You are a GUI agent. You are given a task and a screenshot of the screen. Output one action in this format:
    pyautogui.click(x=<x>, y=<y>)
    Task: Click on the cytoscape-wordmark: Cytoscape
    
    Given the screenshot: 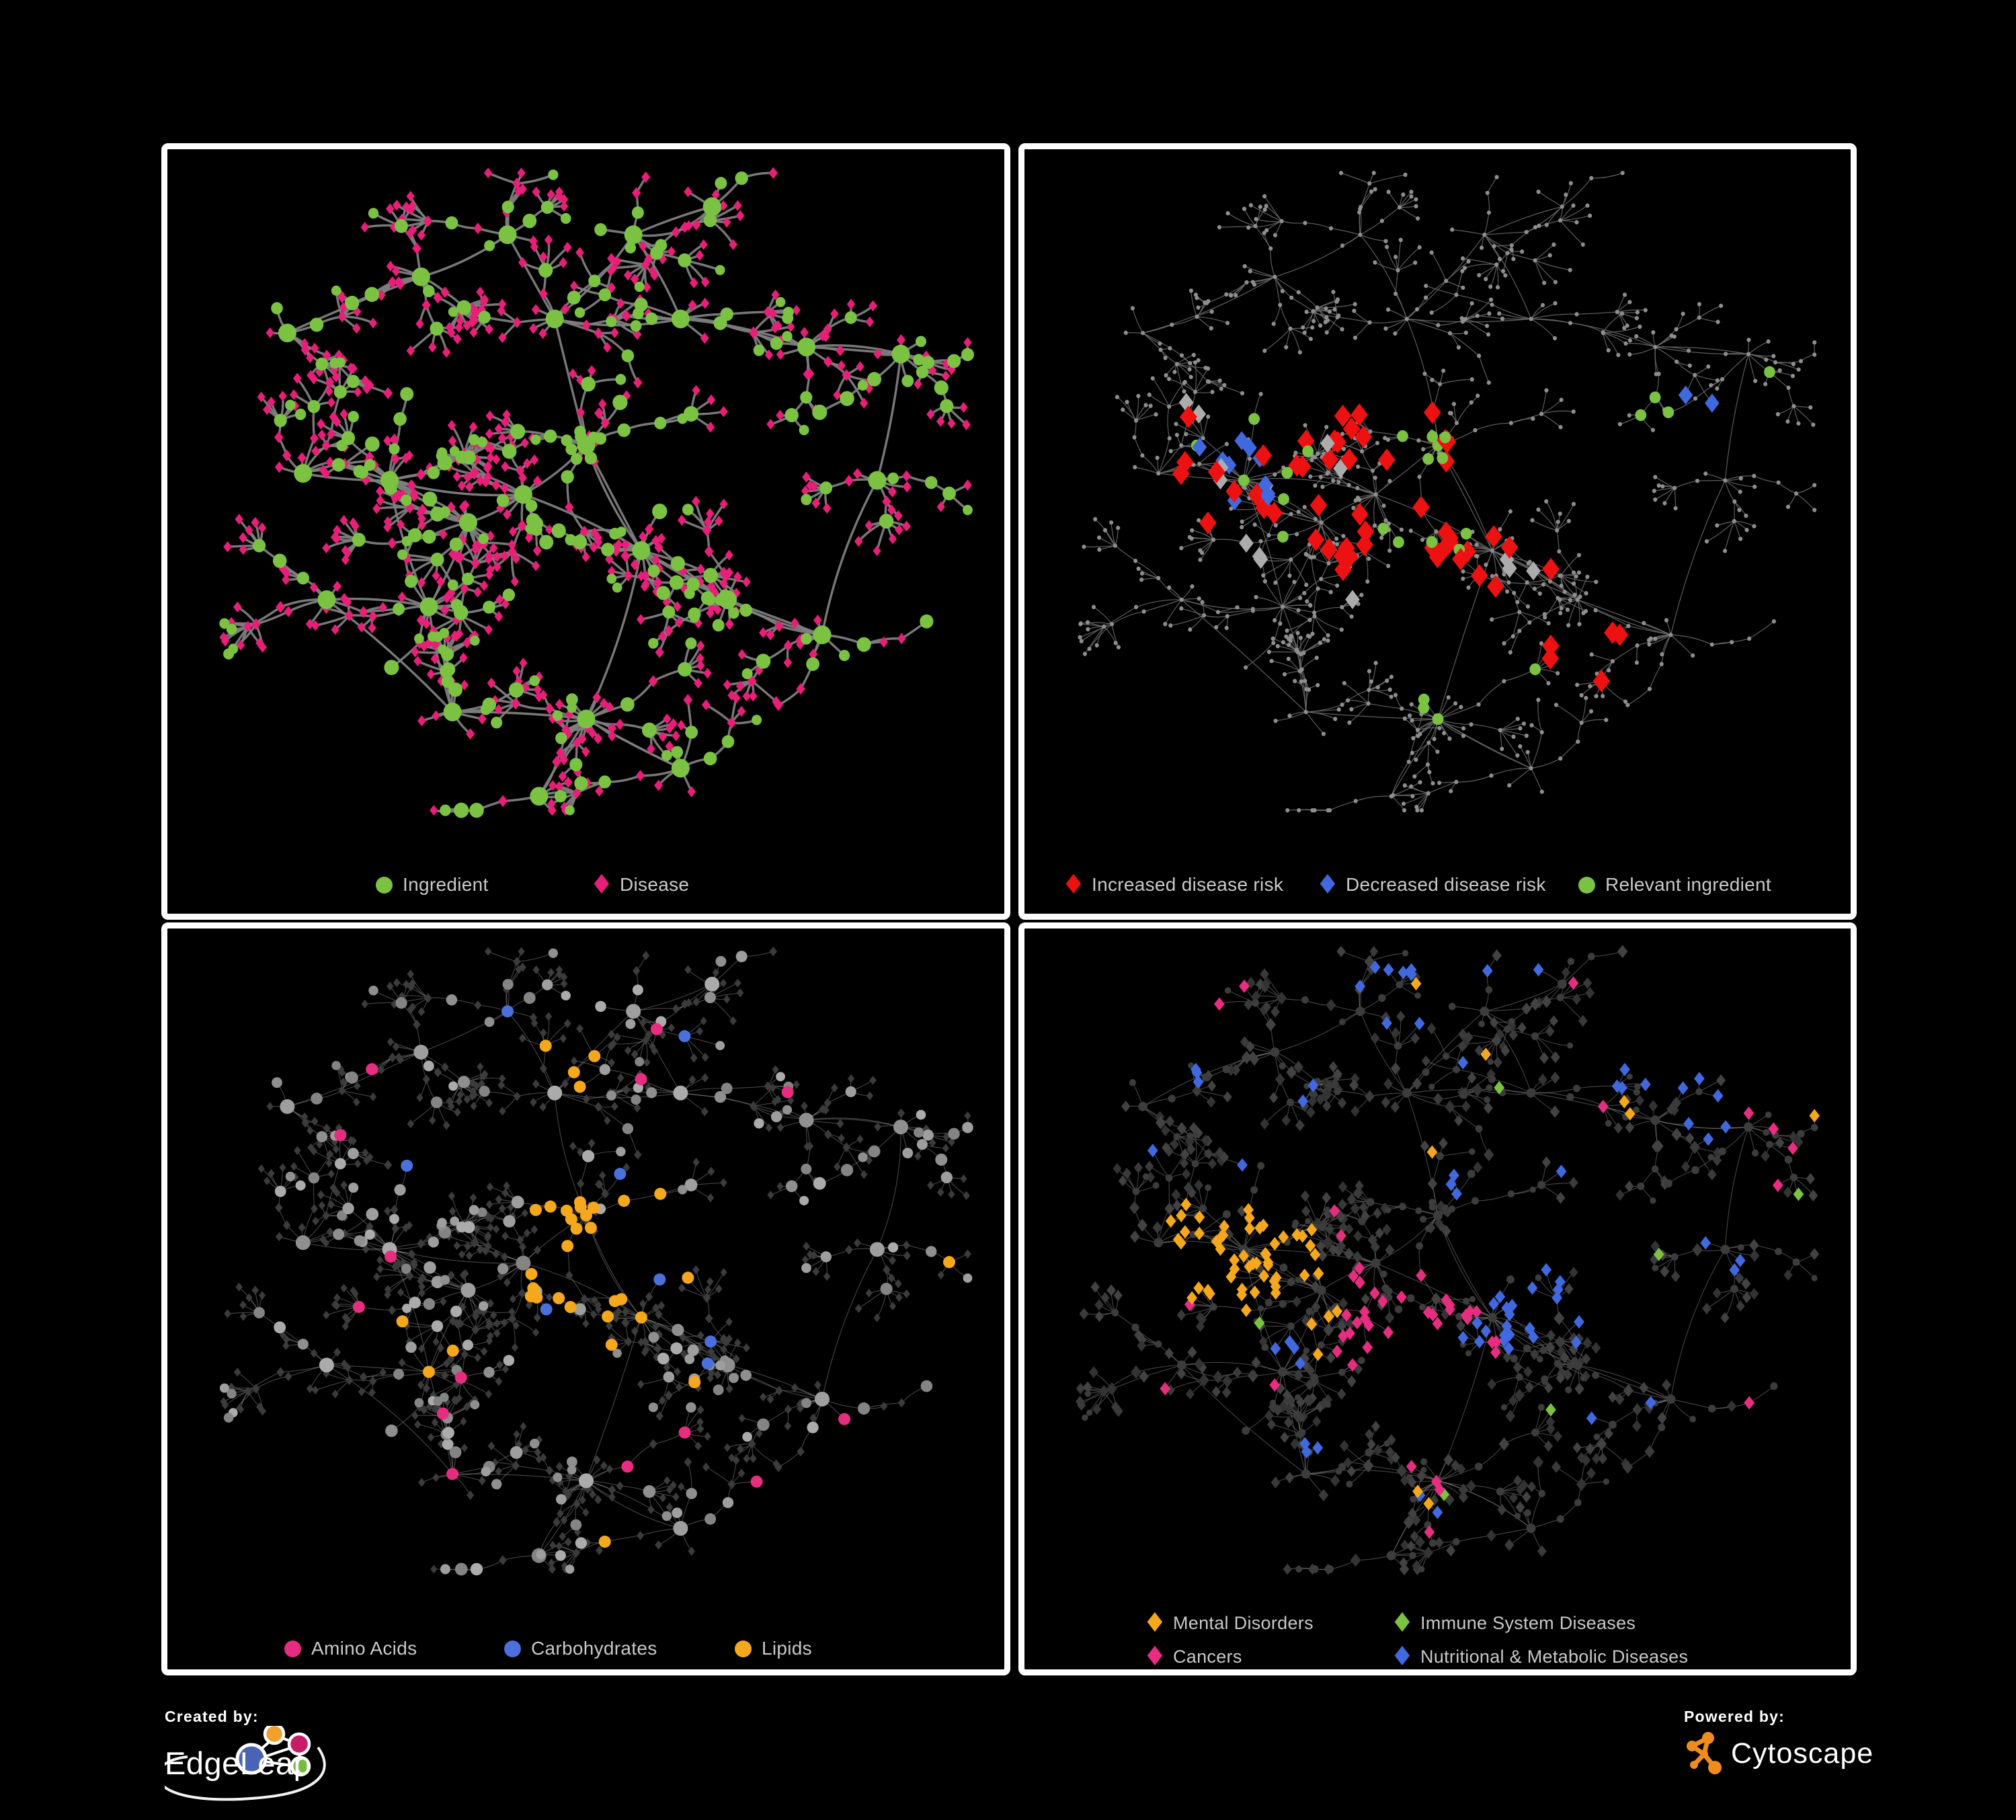 What is the action you would take?
    pyautogui.click(x=1802, y=1753)
    